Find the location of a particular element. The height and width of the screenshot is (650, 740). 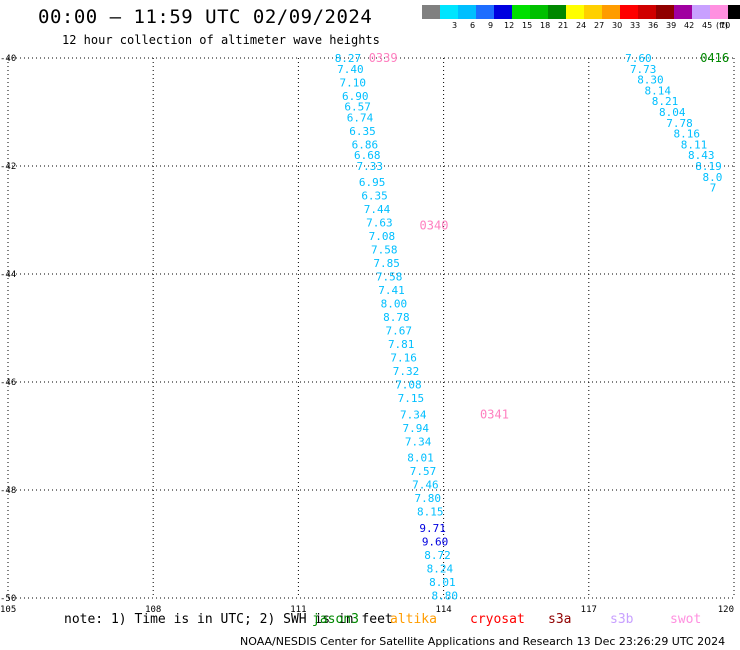

swh-value-label: 6.95 is located at coordinates (372, 182).